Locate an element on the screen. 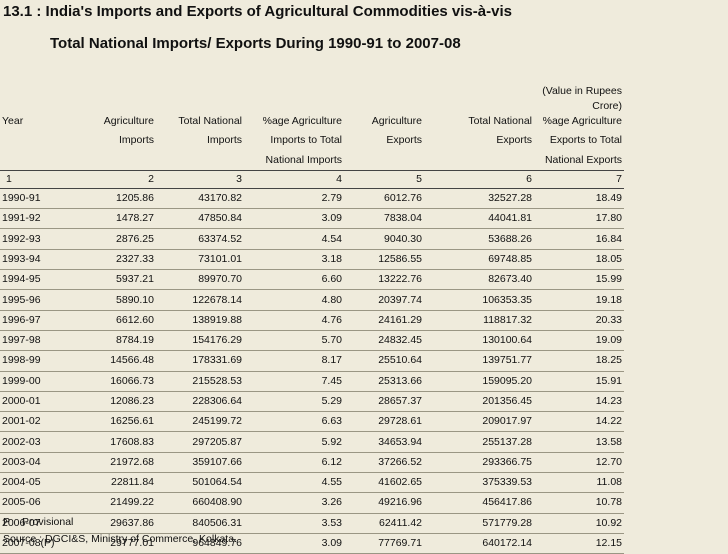  value-cell: 25313.66 is located at coordinates (384, 381).